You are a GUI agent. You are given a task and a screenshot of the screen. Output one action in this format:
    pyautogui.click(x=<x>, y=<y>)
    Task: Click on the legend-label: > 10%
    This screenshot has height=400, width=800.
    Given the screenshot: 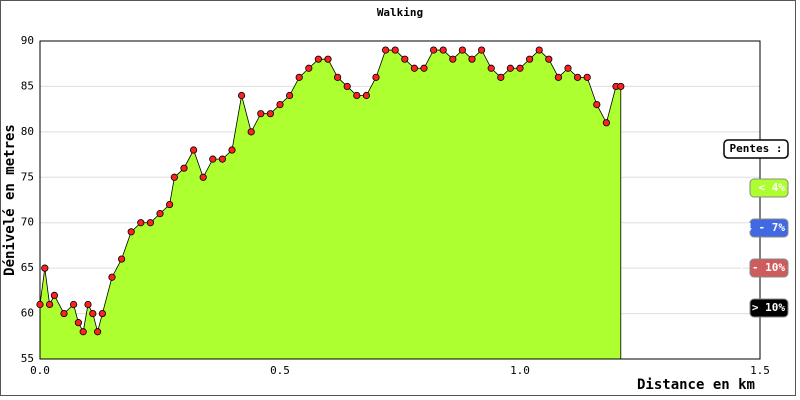 What is the action you would take?
    pyautogui.click(x=768, y=307)
    